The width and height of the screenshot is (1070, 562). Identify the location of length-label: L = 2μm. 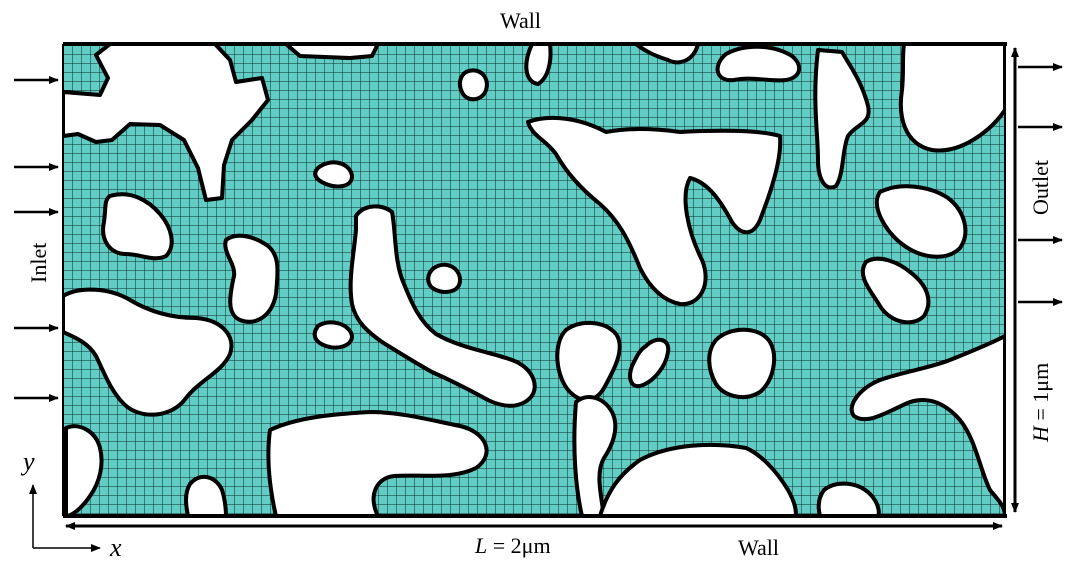
(513, 546).